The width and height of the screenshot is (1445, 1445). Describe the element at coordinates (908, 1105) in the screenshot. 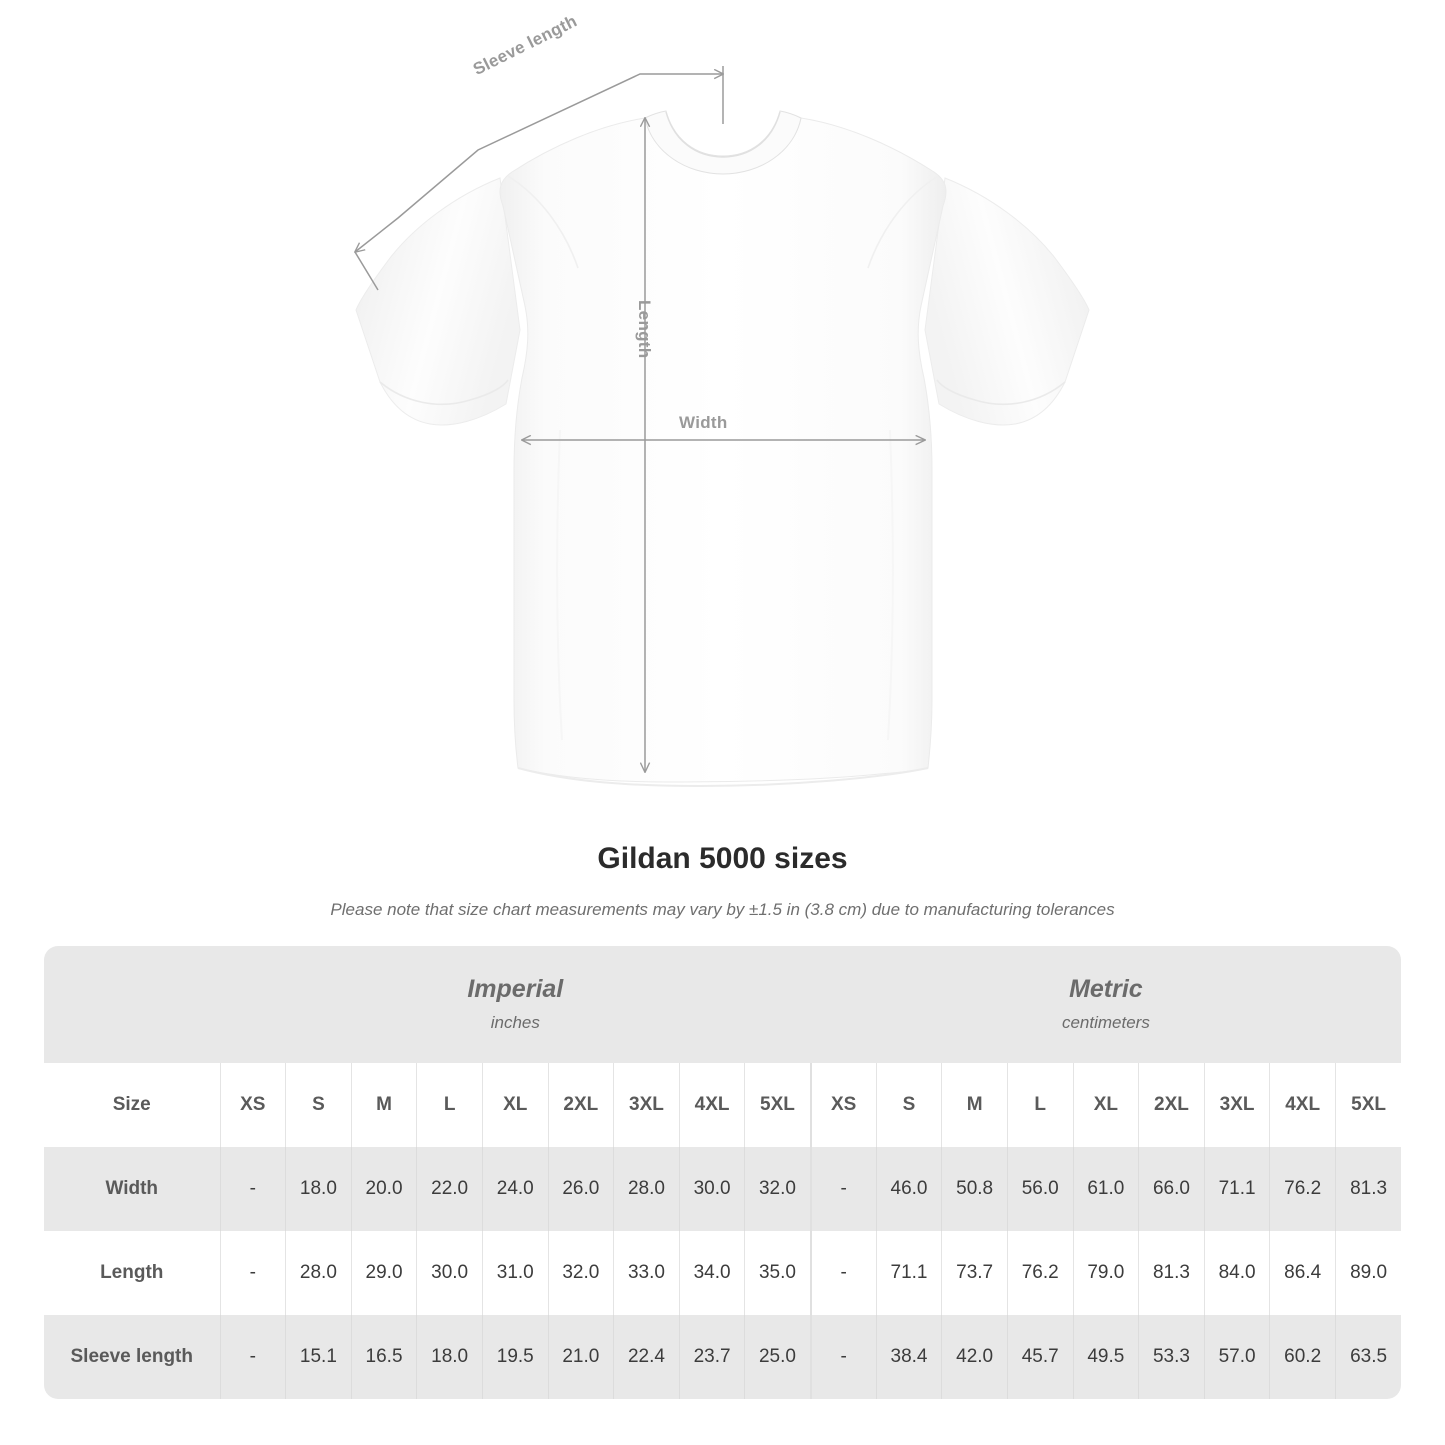

I see `size-column-header-metric-s: S` at that location.